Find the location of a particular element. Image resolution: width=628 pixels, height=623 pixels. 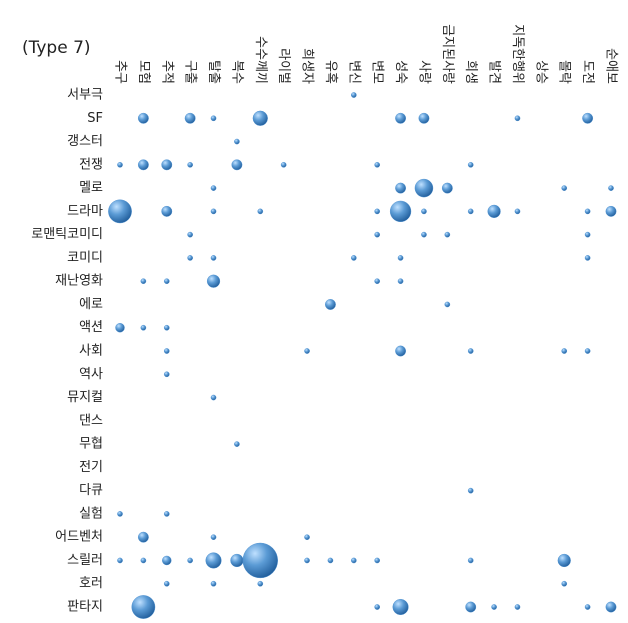

x-tick-label: 사랑 is located at coordinates (423, 72).